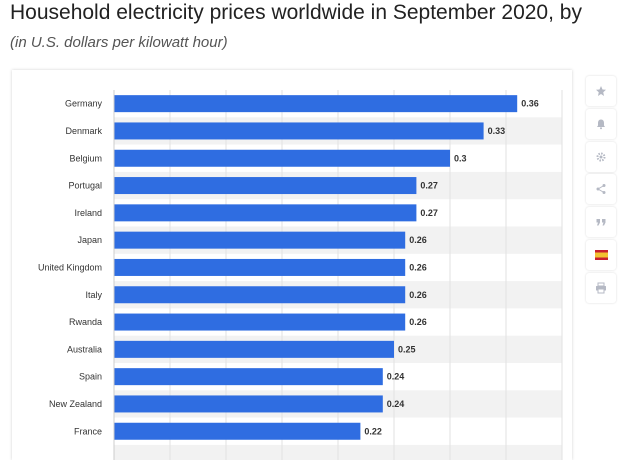 The width and height of the screenshot is (640, 460). Describe the element at coordinates (237, 431) in the screenshot. I see `bar-france` at that location.